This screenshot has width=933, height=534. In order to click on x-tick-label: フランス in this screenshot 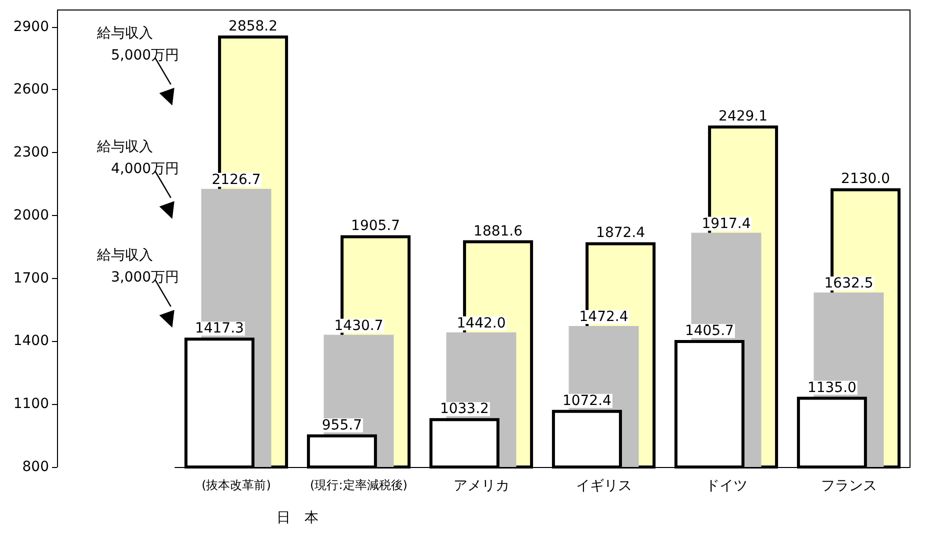, I will do `click(848, 486)`.